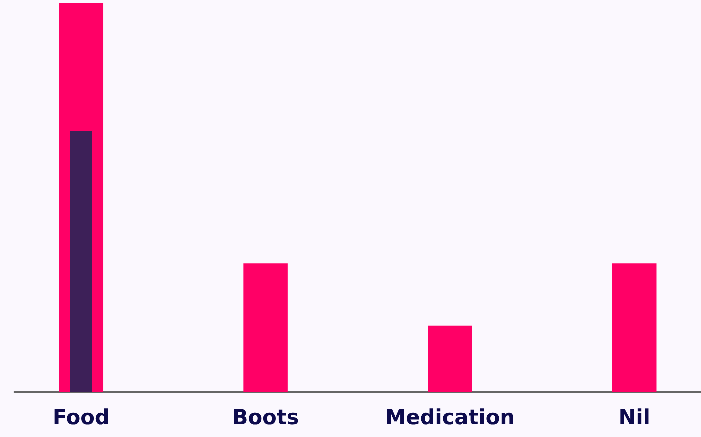  I want to click on x-tick-label: Medication, so click(450, 416).